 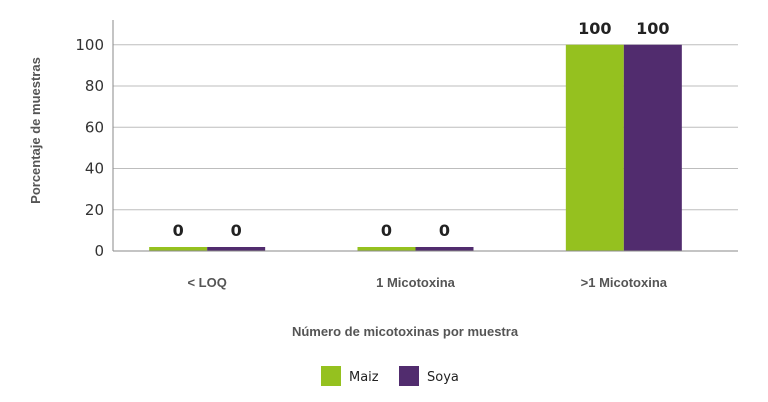 I want to click on y-tick-label: 40, so click(x=94, y=169).